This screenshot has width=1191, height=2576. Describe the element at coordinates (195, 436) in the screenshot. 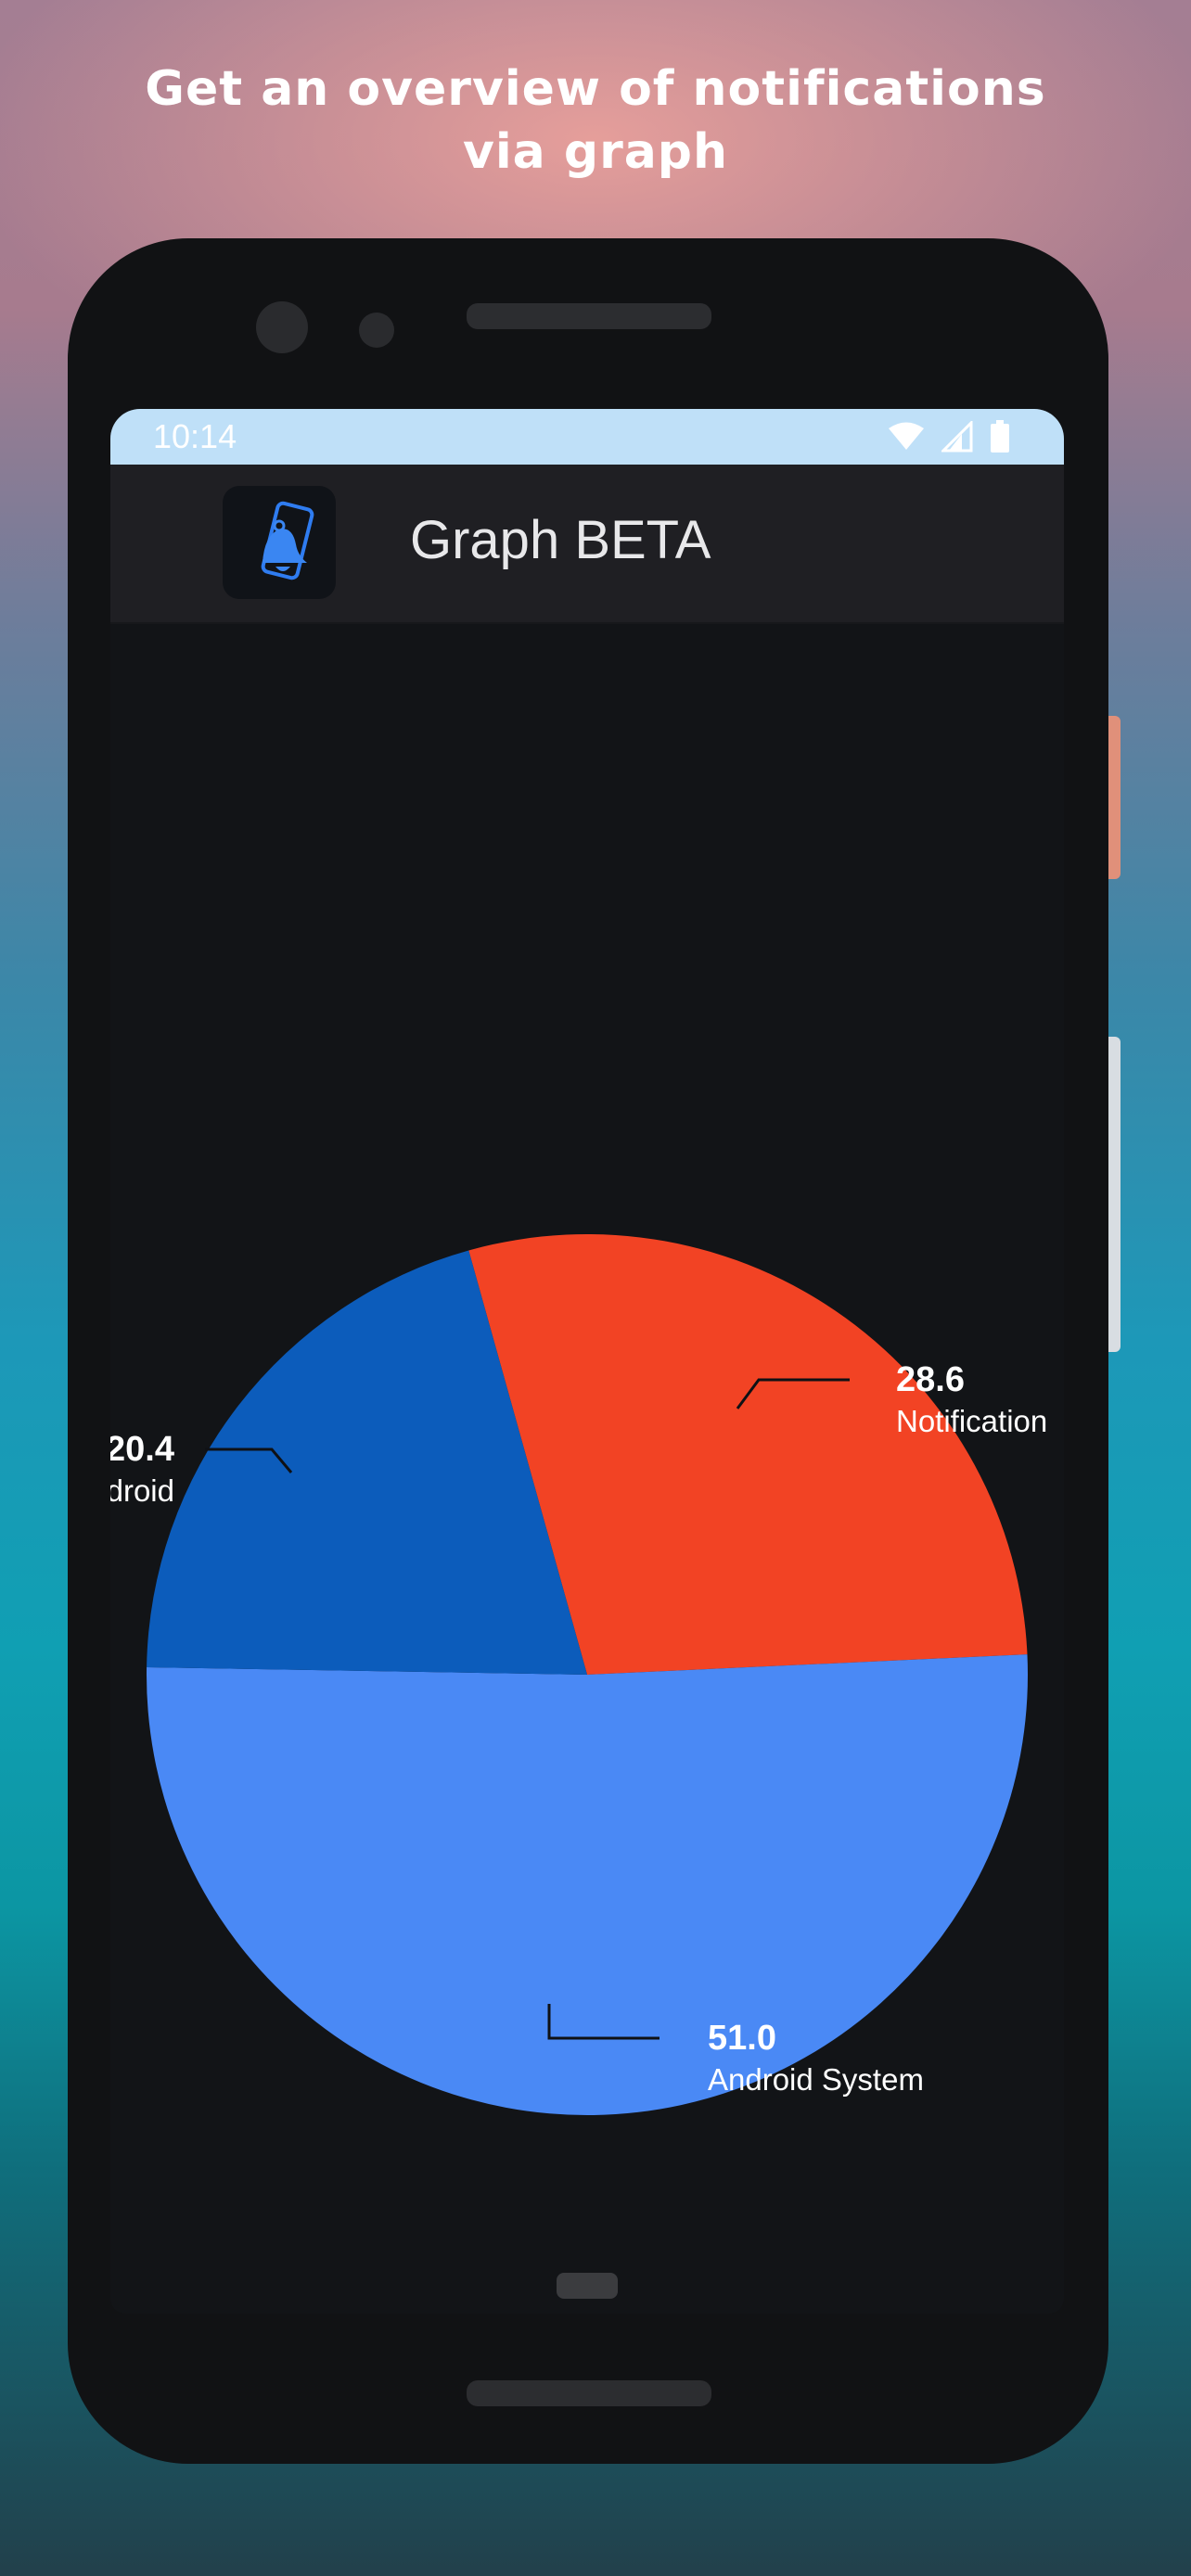

I see `status-time: 10:14` at that location.